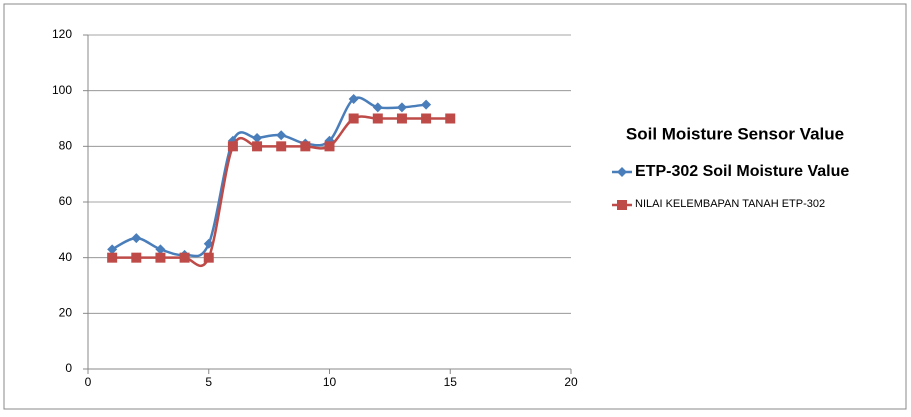 This screenshot has width=911, height=417. I want to click on legend-label: NILAI KELEMBAPAN TANAH ETP-302, so click(730, 204).